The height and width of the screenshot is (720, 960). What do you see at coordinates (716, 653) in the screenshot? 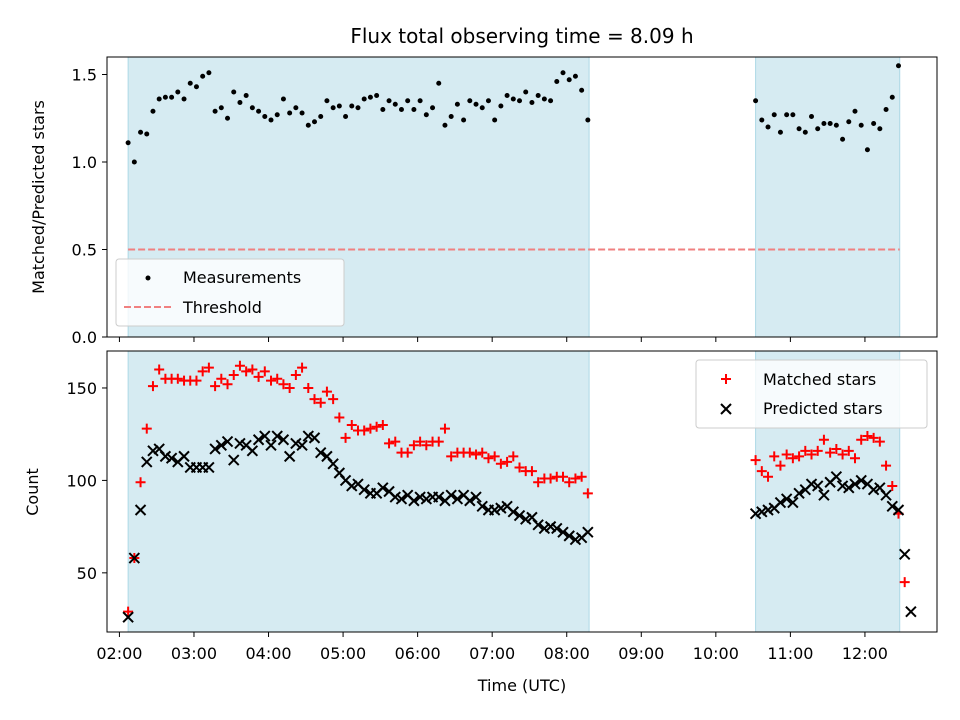
I see `xtick-label-8: 10:00` at bounding box center [716, 653].